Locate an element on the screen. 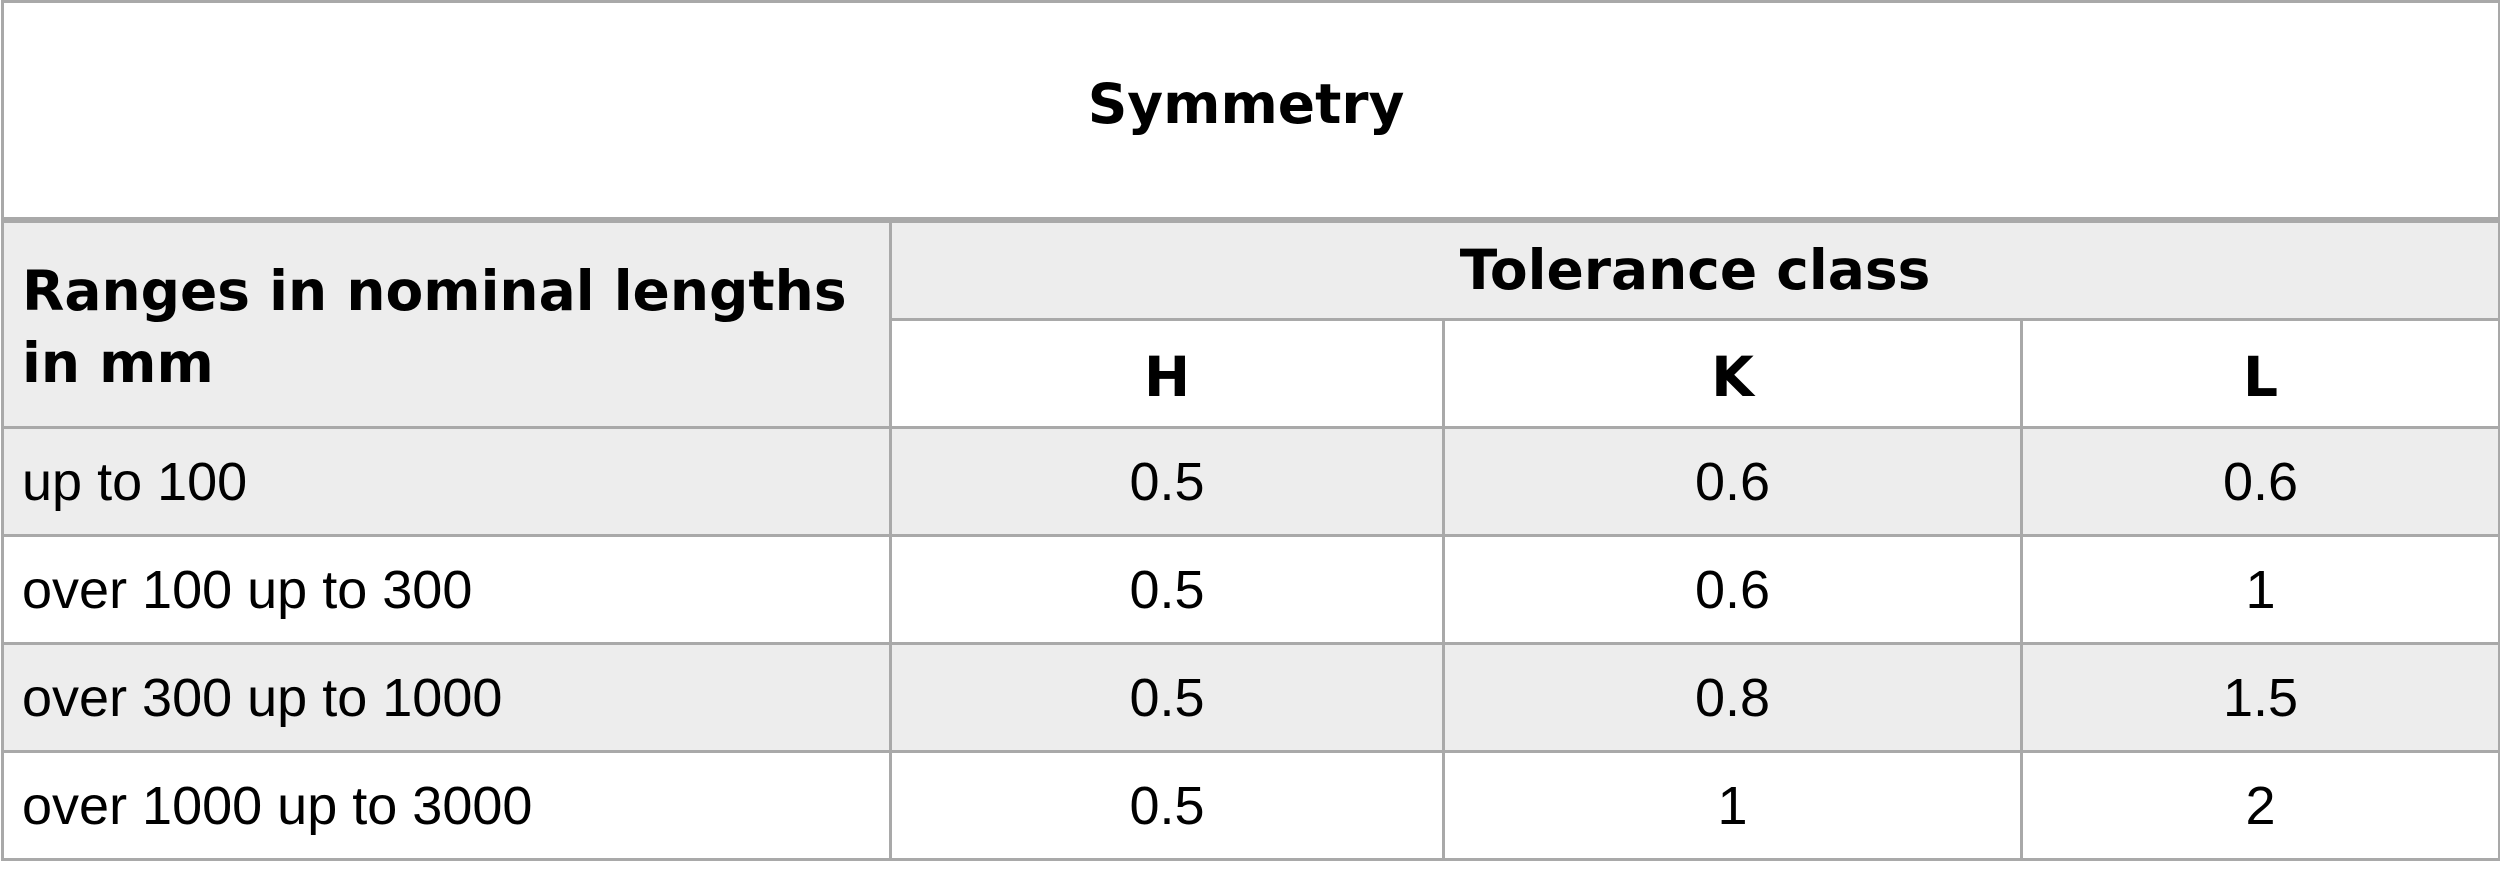 Image resolution: width=2500 pixels, height=884 pixels. table-row: over 1000 up to 3000 0.5 1 2 is located at coordinates (1250, 805).